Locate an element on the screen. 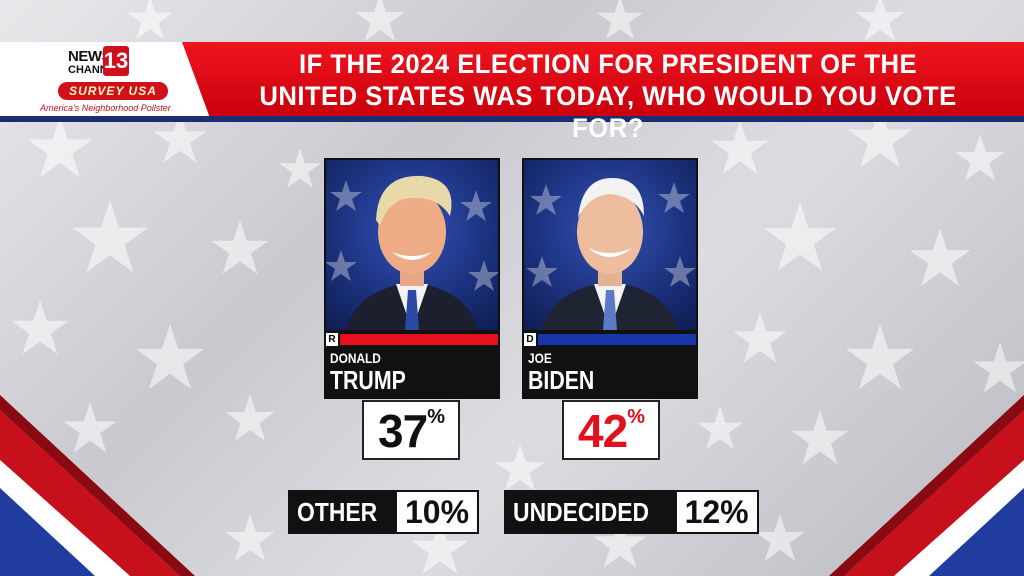 The height and width of the screenshot is (576, 1024). candidate-photo-trump is located at coordinates (412, 245).